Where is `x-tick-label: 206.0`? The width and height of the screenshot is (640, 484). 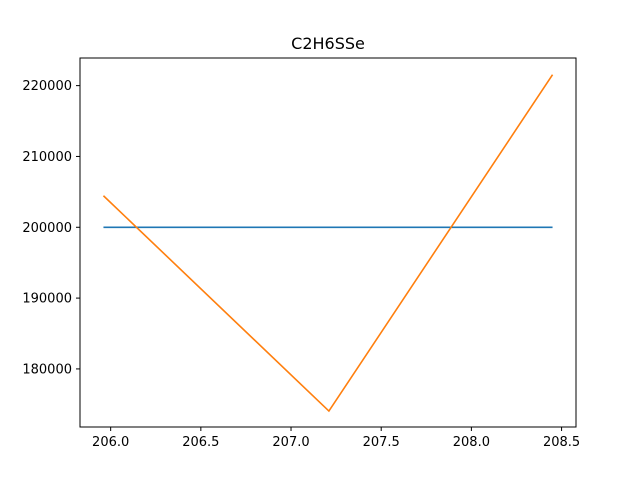 x-tick-label: 206.0 is located at coordinates (110, 442).